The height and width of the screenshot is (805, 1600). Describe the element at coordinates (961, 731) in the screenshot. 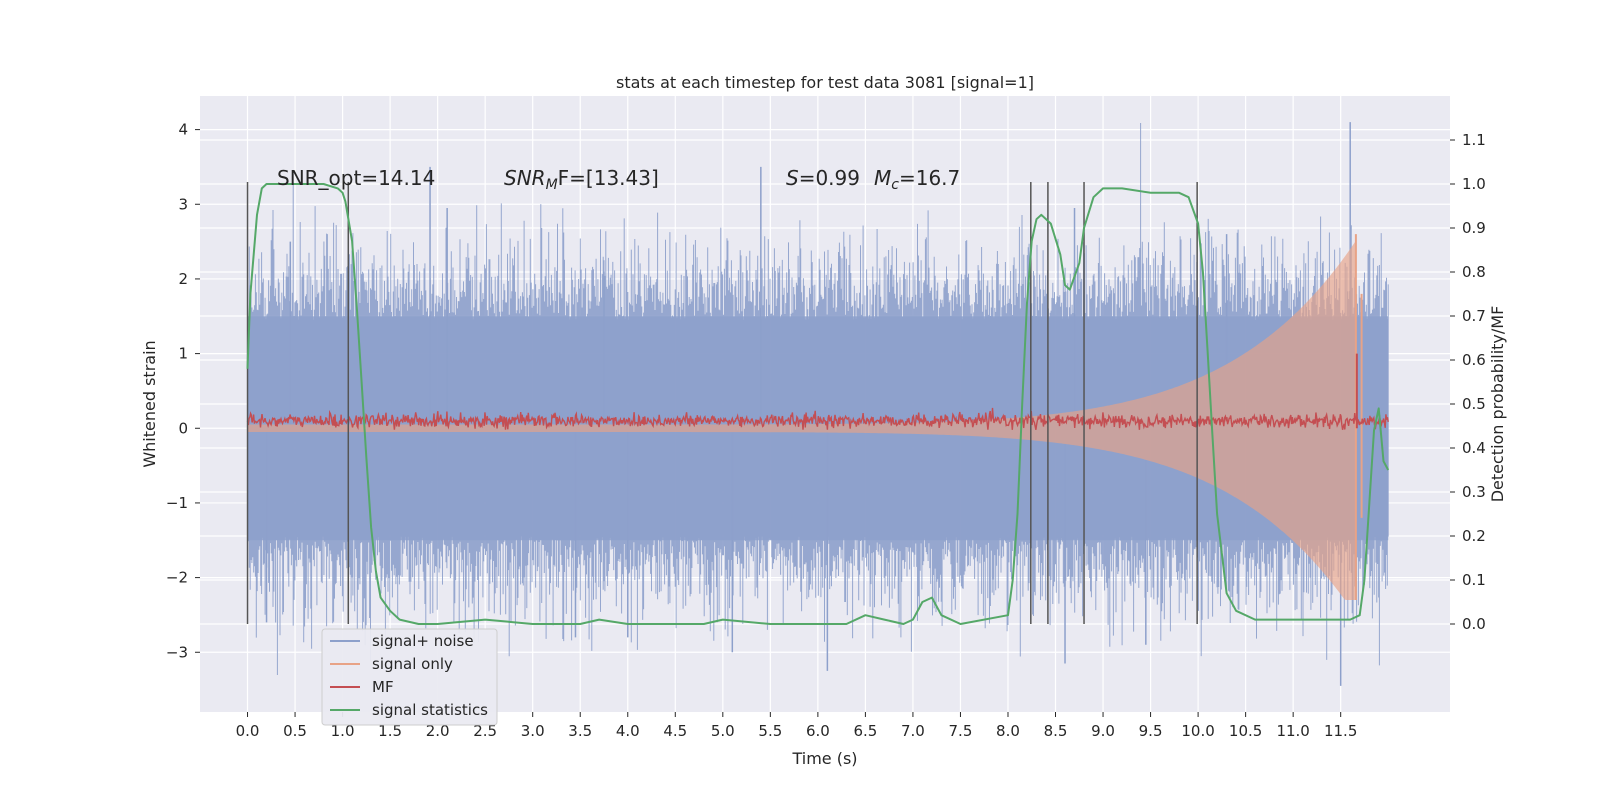

I see `x-tick-label: 7.5` at that location.